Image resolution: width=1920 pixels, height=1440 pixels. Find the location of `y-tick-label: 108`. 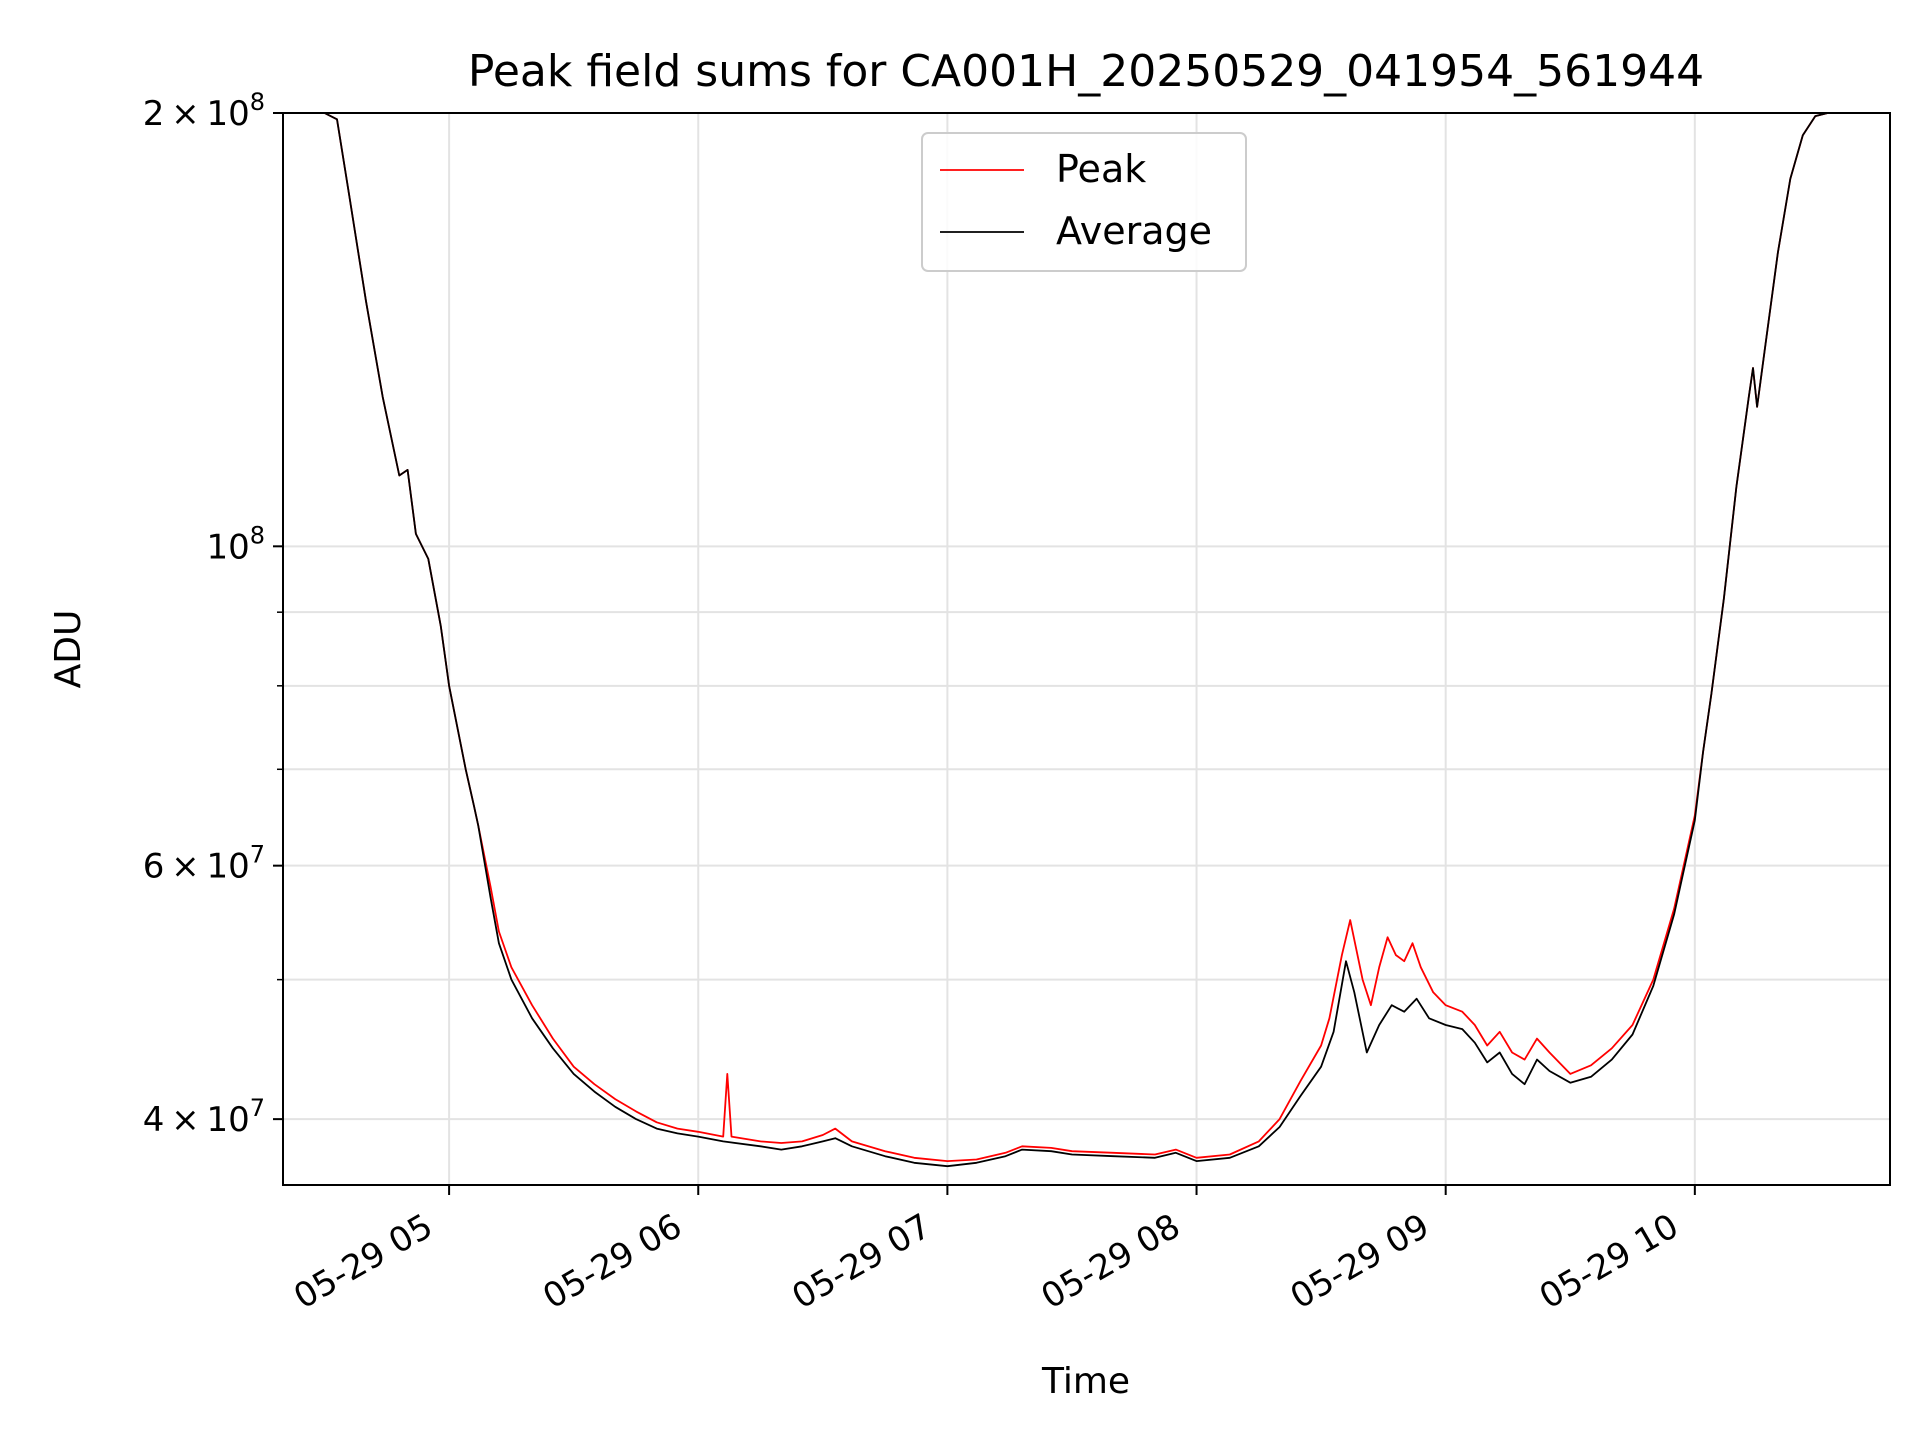

y-tick-label: 108 is located at coordinates (235, 544).